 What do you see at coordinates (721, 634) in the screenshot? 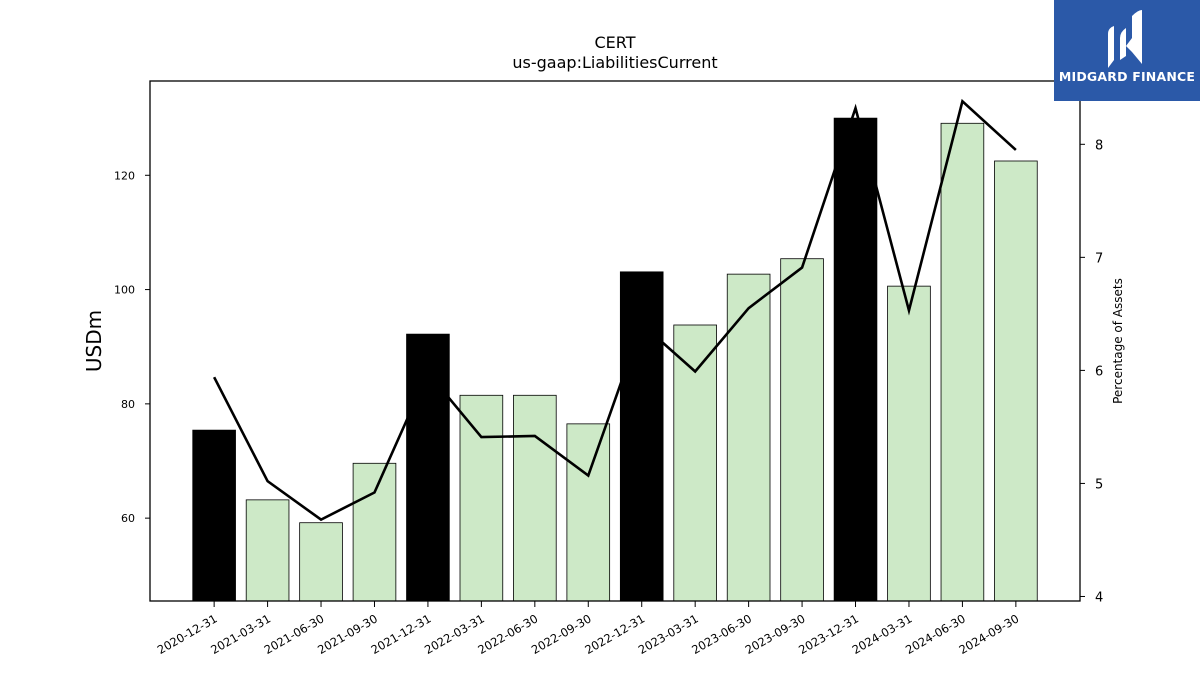
I see `x-tick-label-2023-06-30: 2023-06-30` at bounding box center [721, 634].